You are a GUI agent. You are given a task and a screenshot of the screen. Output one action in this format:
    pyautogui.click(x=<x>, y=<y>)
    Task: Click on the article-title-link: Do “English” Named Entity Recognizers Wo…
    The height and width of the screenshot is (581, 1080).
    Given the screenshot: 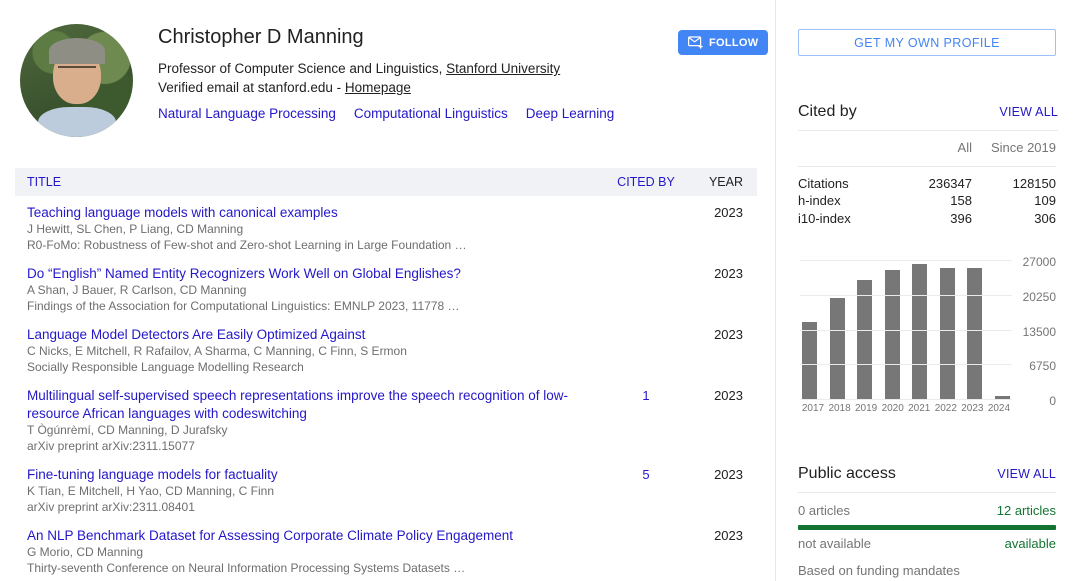 What is the action you would take?
    pyautogui.click(x=244, y=273)
    